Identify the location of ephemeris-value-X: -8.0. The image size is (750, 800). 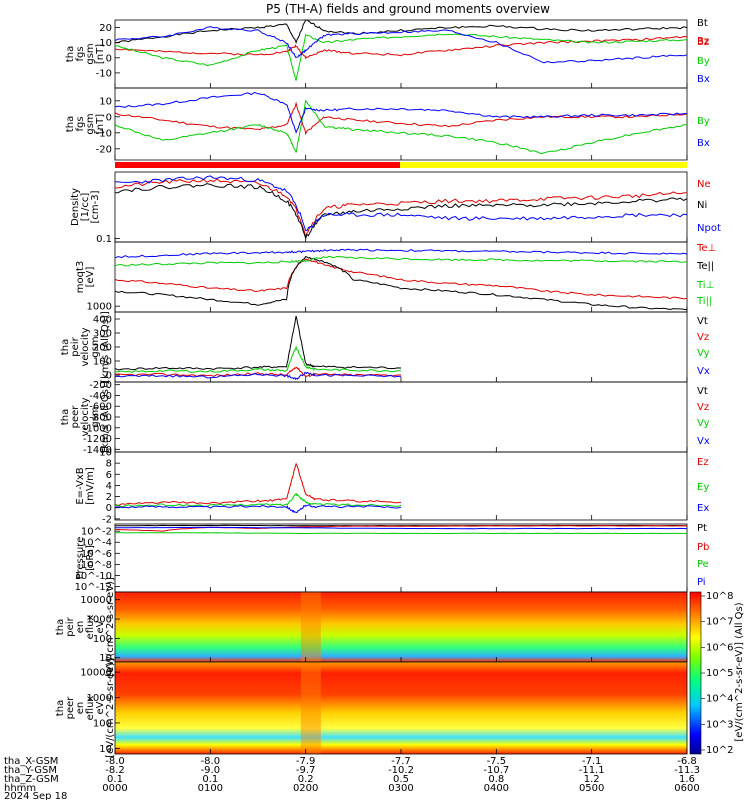
(211, 761).